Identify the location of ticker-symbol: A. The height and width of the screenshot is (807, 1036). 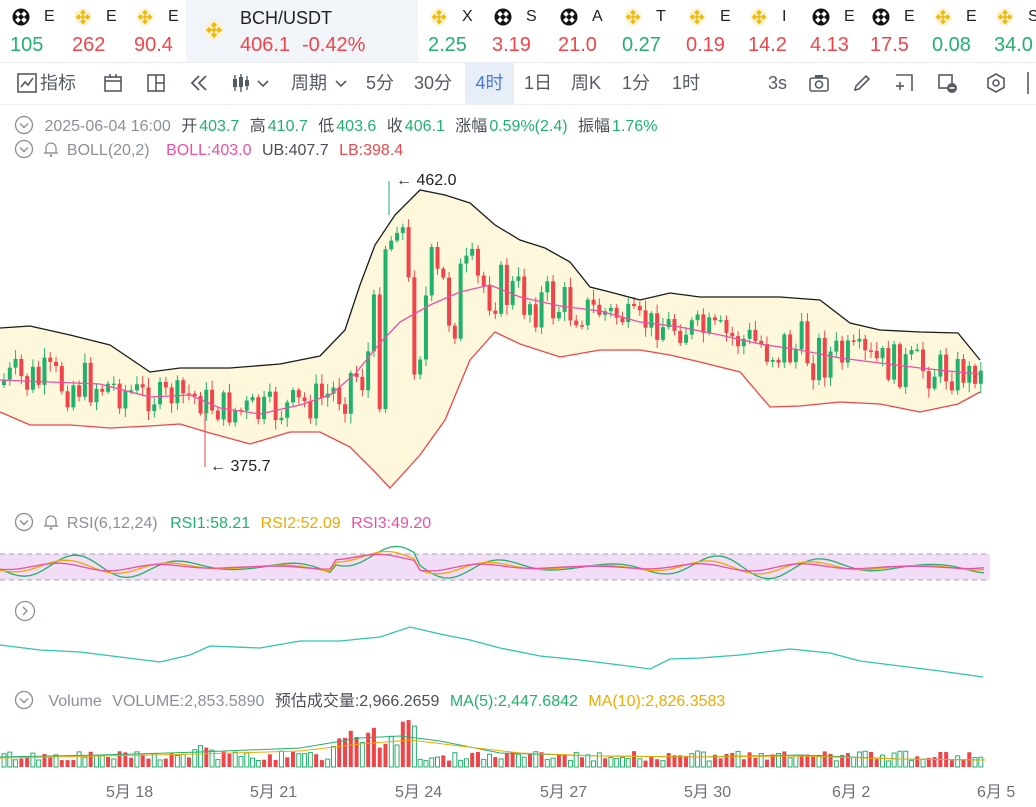
(597, 16).